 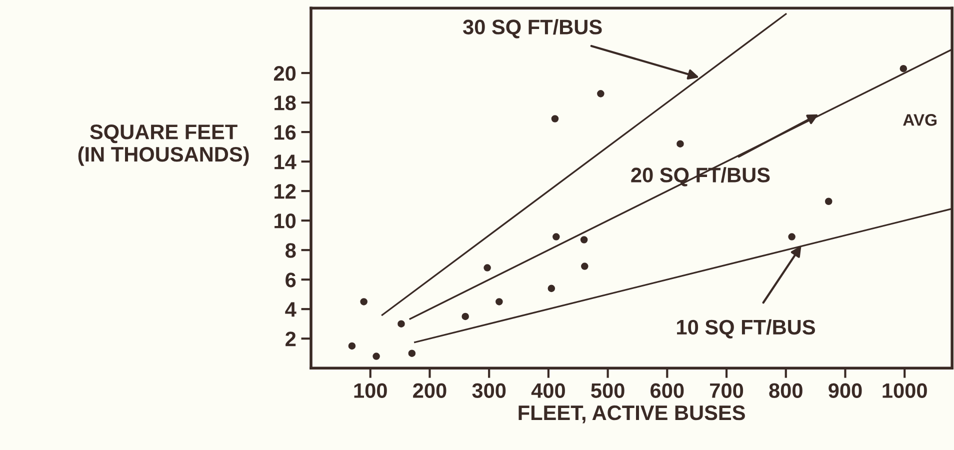 What do you see at coordinates (746, 328) in the screenshot?
I see `annotation: 10 SQ FT/BUS` at bounding box center [746, 328].